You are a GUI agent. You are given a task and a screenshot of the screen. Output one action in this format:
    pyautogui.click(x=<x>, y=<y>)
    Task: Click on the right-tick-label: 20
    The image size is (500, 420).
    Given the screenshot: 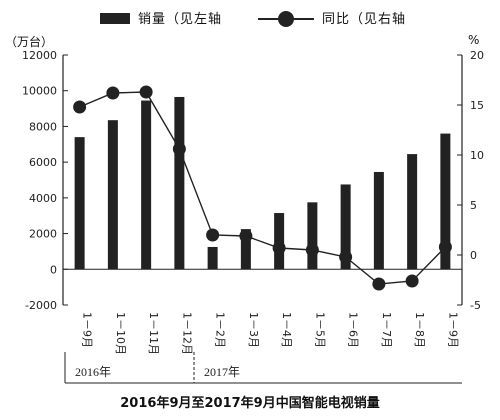 What is the action you would take?
    pyautogui.click(x=477, y=55)
    